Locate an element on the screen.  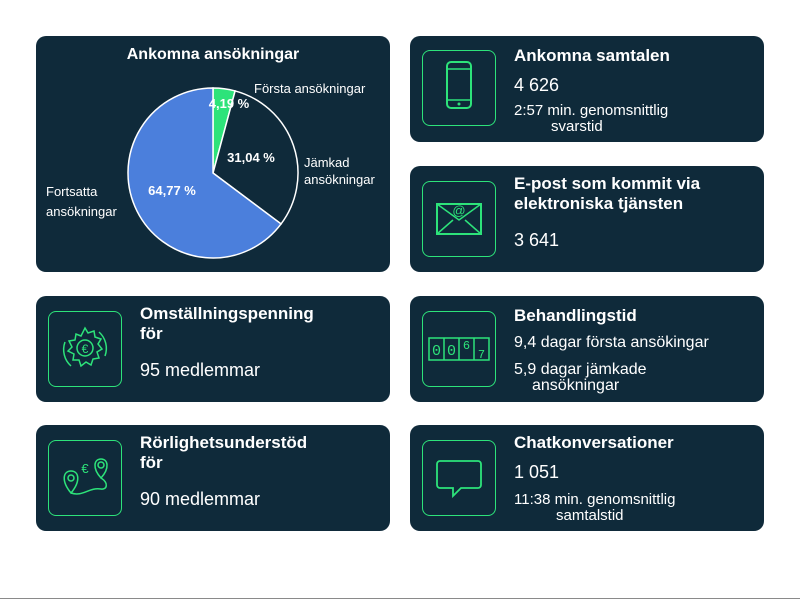
counter-digit-1: 0 is located at coordinates (436, 351).